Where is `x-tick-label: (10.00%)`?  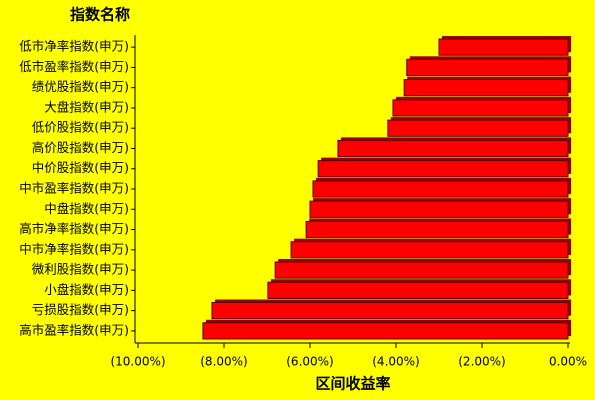
x-tick-label: (10.00%) is located at coordinates (137, 362).